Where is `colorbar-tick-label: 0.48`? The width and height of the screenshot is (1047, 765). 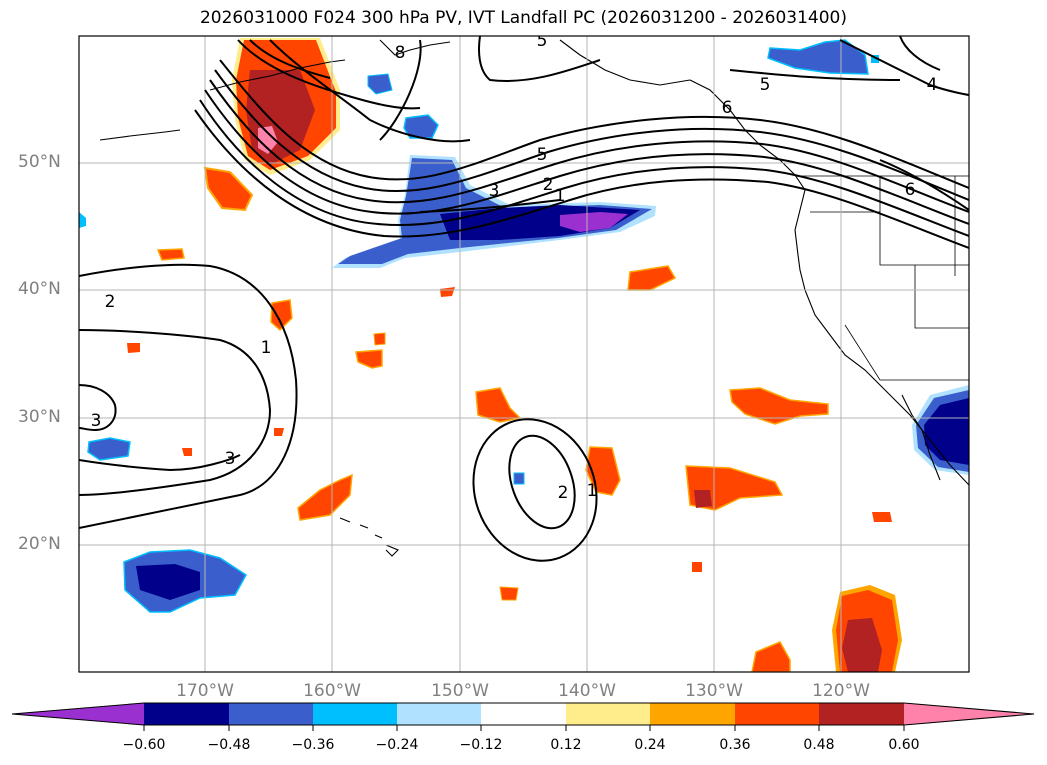 colorbar-tick-label: 0.48 is located at coordinates (819, 745).